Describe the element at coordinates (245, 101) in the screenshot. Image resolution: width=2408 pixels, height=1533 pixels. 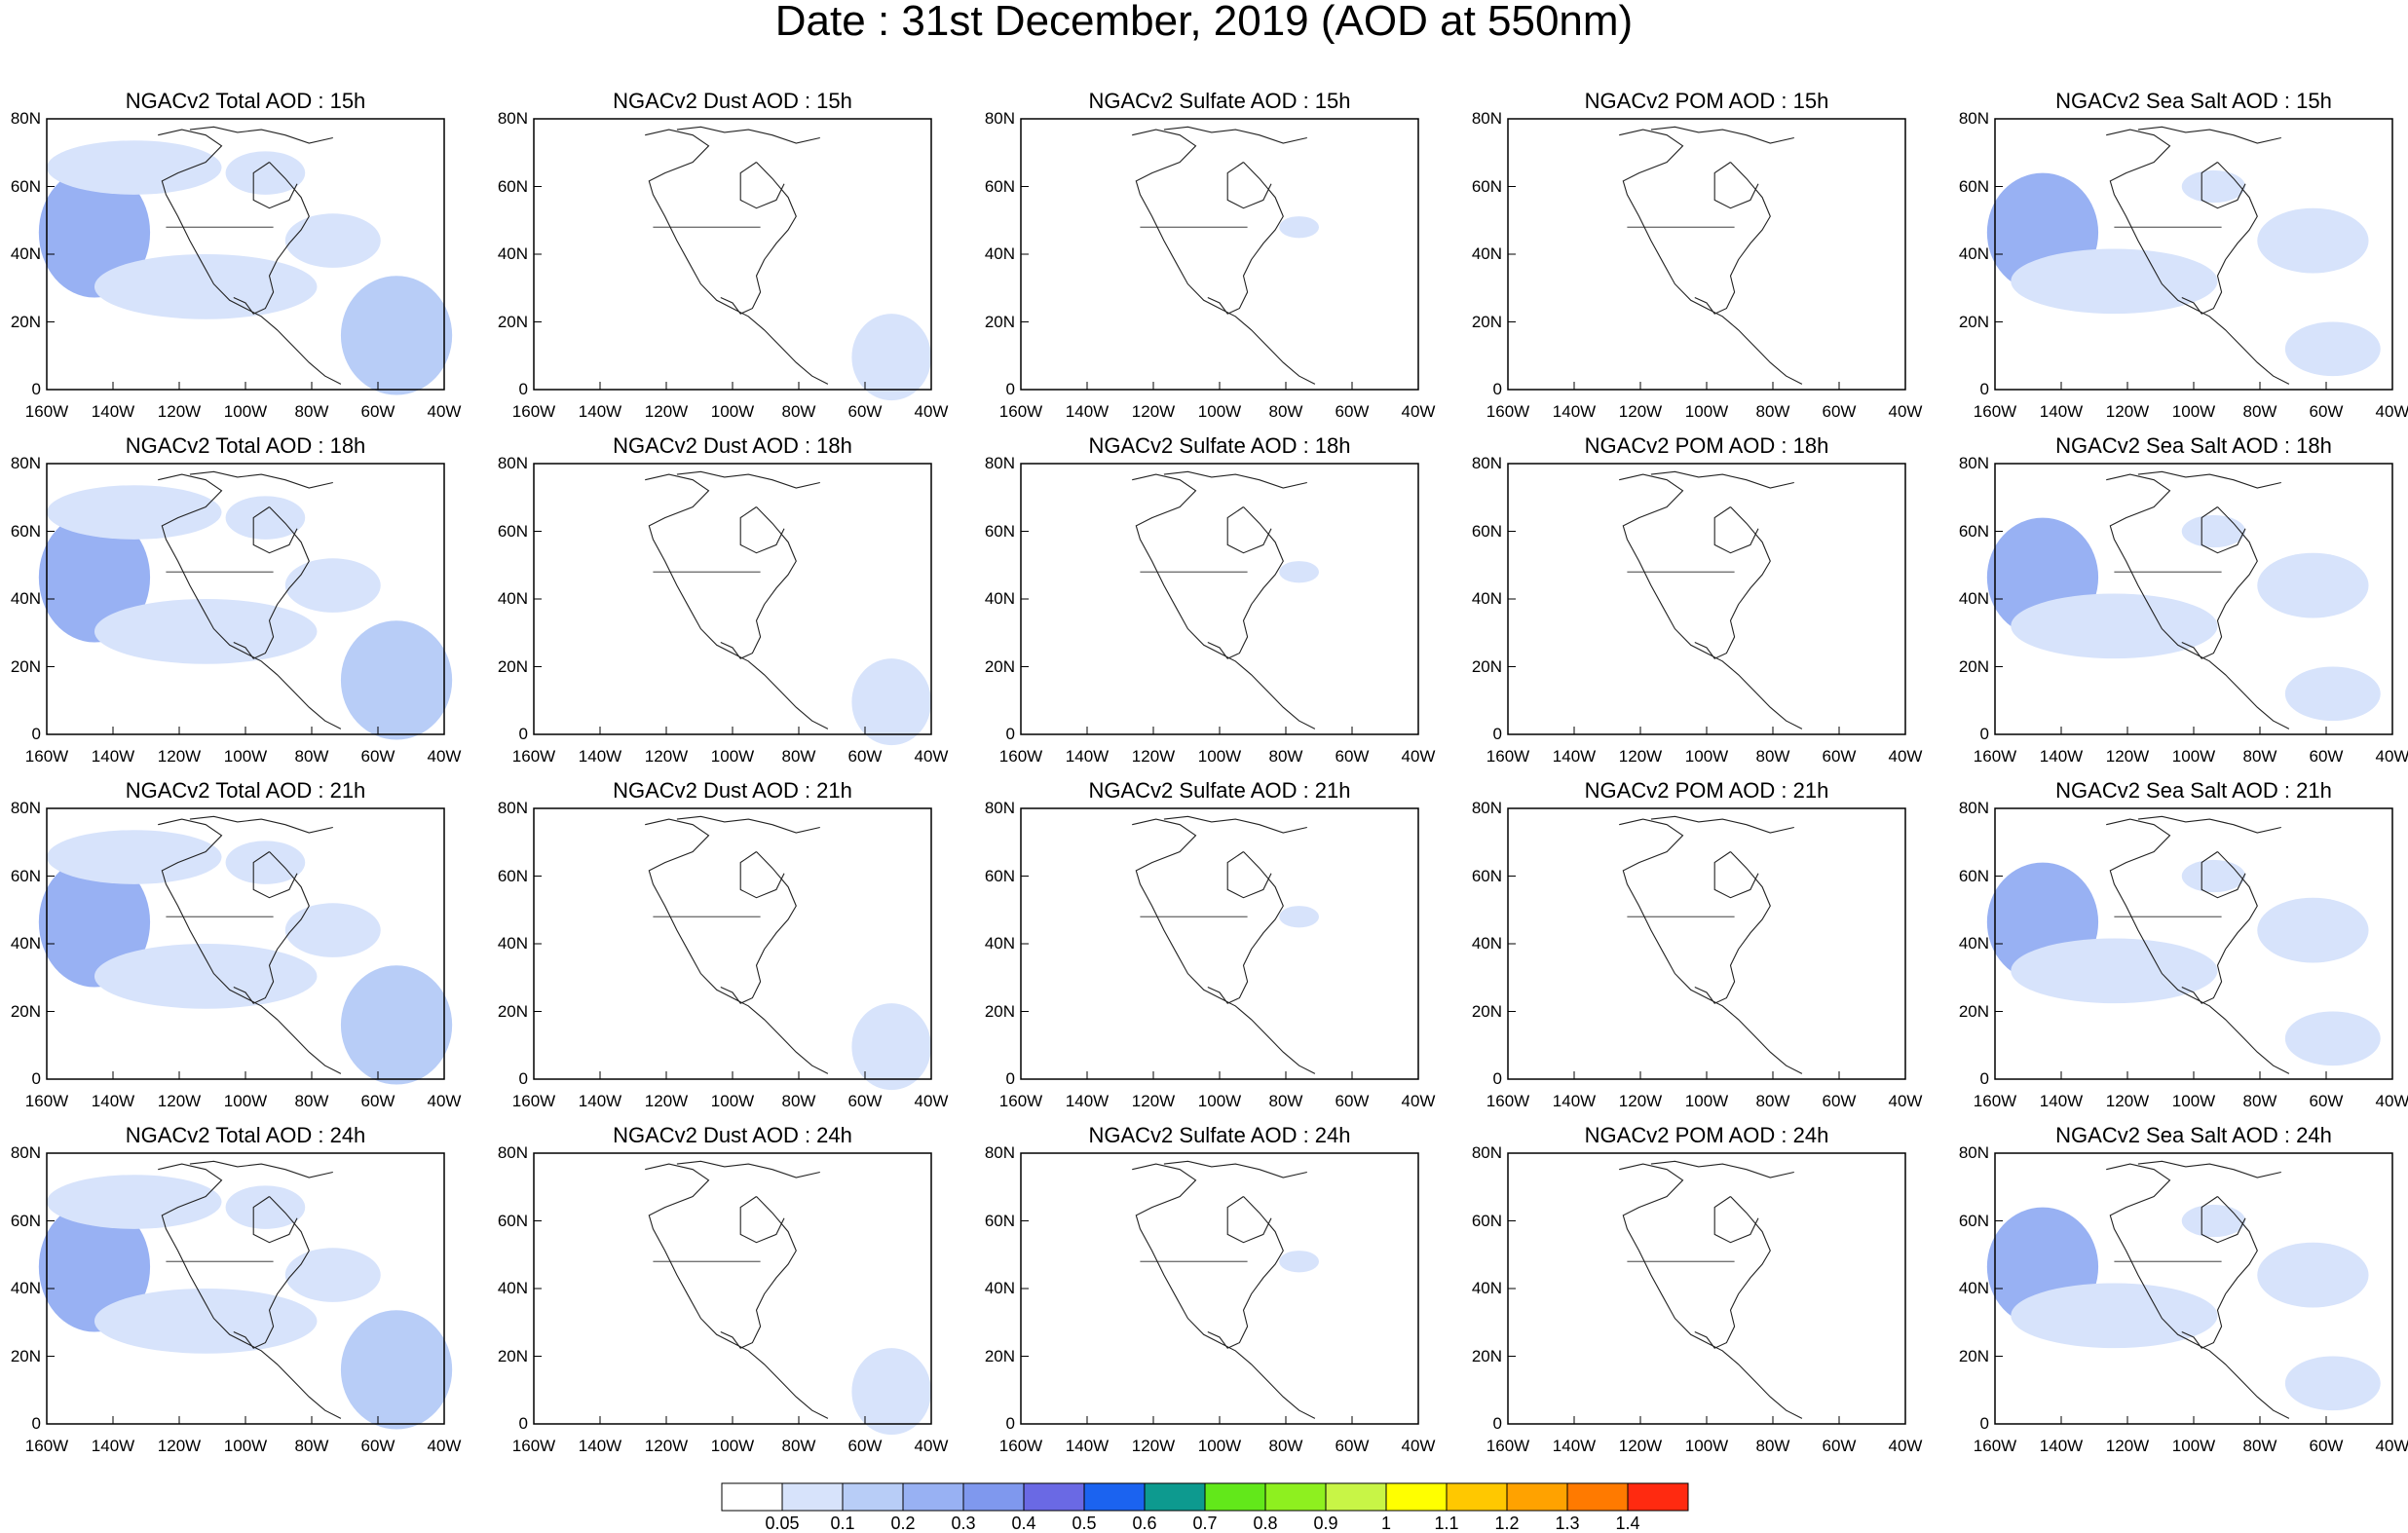
I see `panel-title: NGACv2 Total AOD : 15h` at that location.